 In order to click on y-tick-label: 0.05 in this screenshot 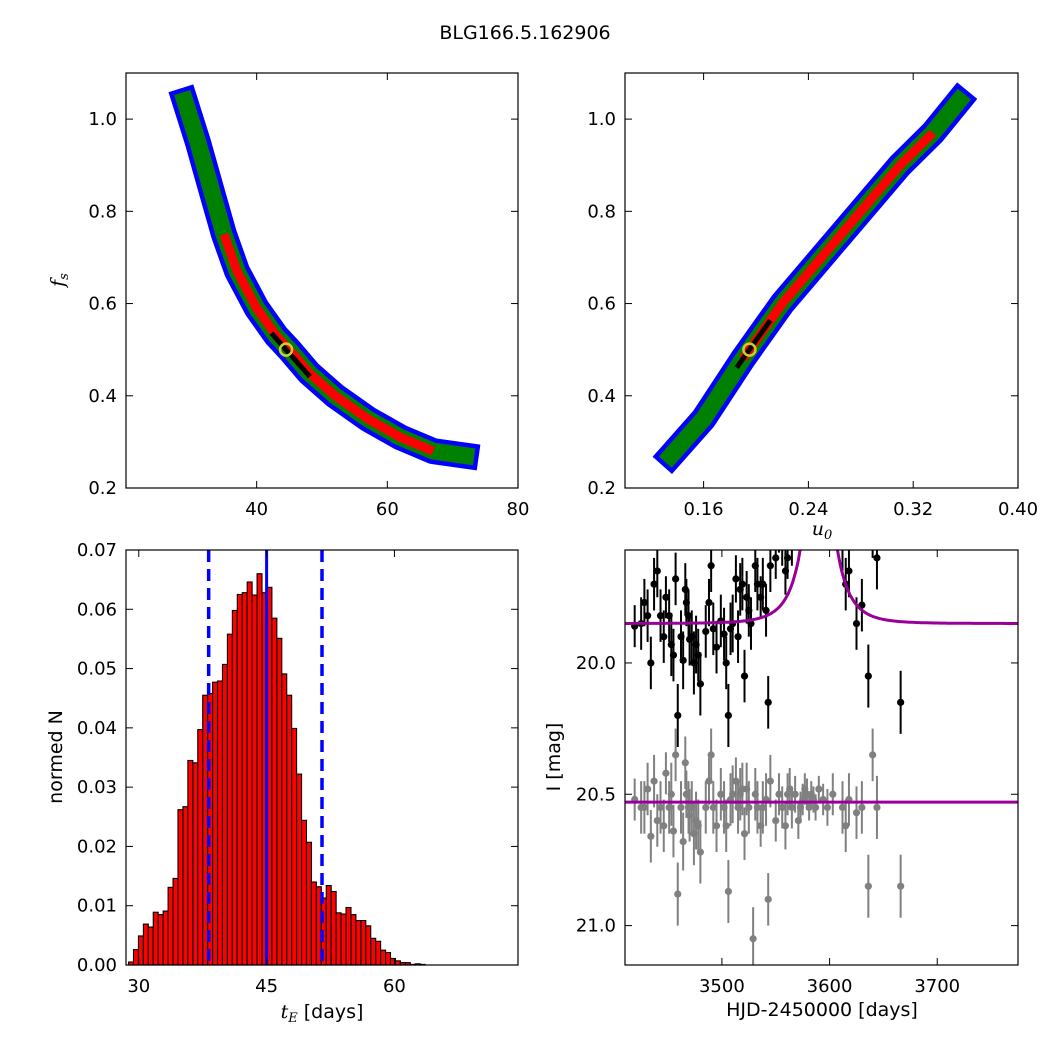, I will do `click(97, 669)`.